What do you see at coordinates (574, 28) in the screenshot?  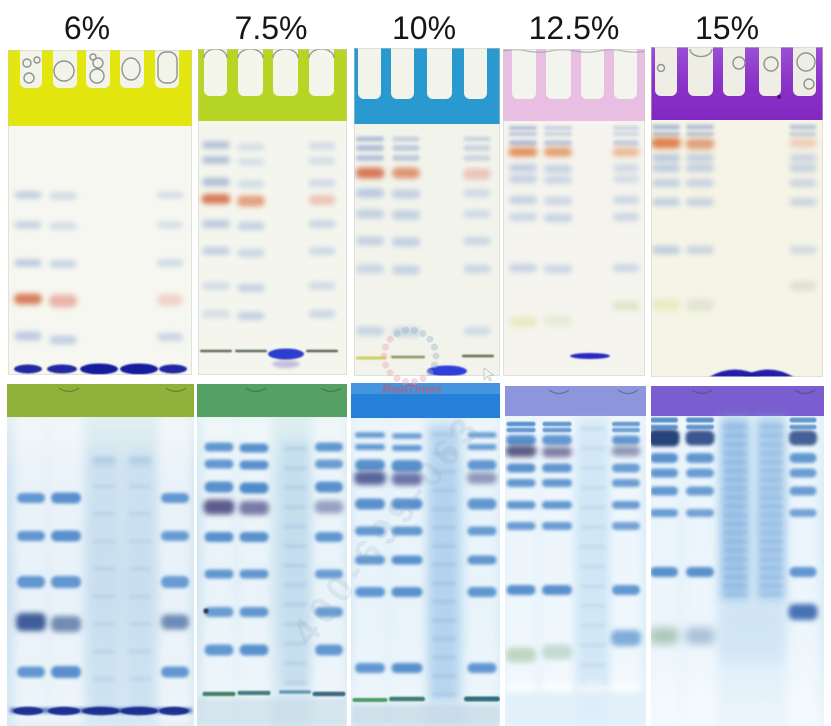 I see `svg-text: 12.5%` at bounding box center [574, 28].